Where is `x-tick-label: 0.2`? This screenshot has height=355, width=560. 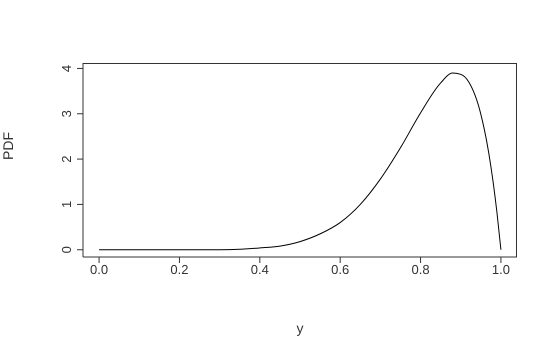
x-tick-label: 0.2 is located at coordinates (179, 270).